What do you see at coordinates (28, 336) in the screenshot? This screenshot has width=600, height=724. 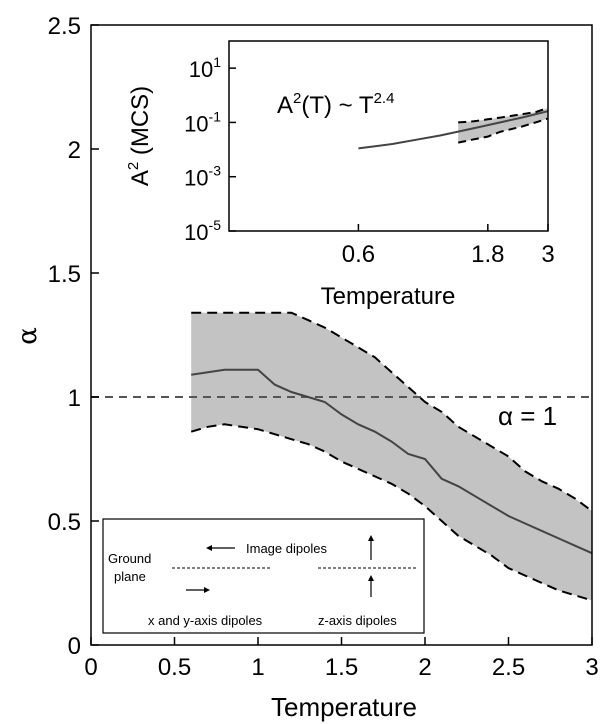 I see `y-axis-label: α` at bounding box center [28, 336].